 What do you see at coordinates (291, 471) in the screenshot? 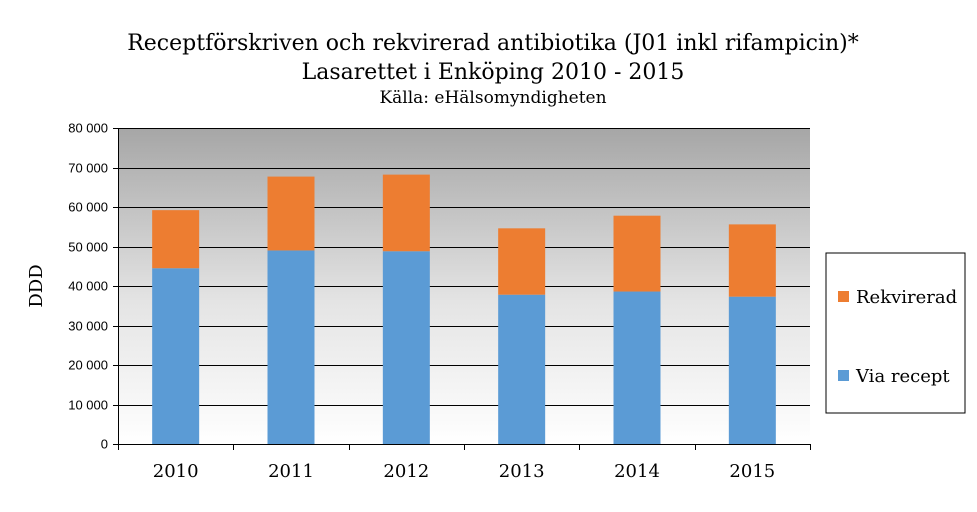
I see `x-tick-label-2011: 2011` at bounding box center [291, 471].